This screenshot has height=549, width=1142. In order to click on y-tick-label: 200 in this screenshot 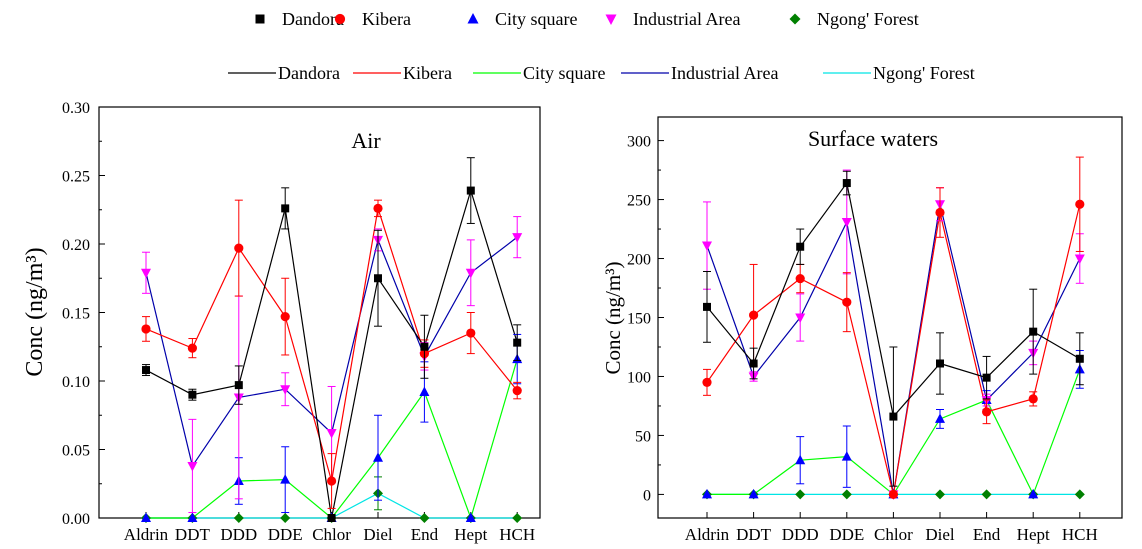, I will do `click(639, 260)`.